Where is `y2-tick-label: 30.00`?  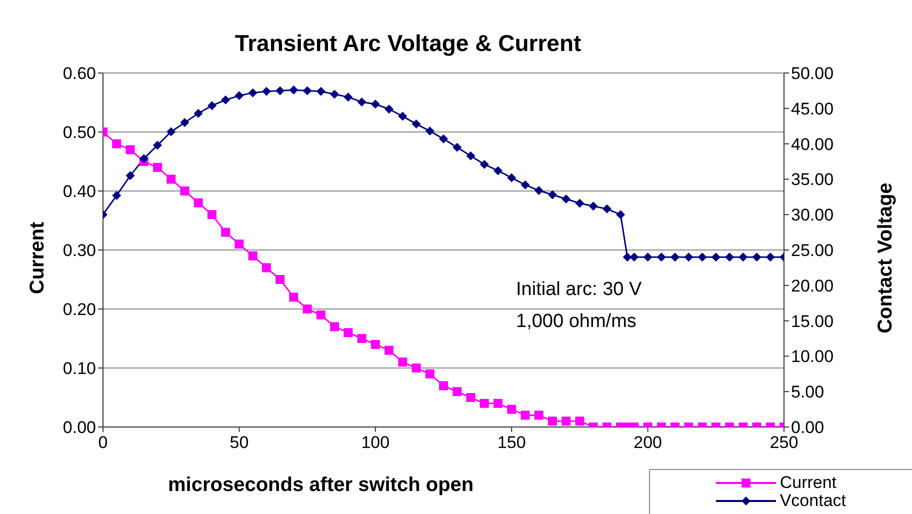 y2-tick-label: 30.00 is located at coordinates (812, 215).